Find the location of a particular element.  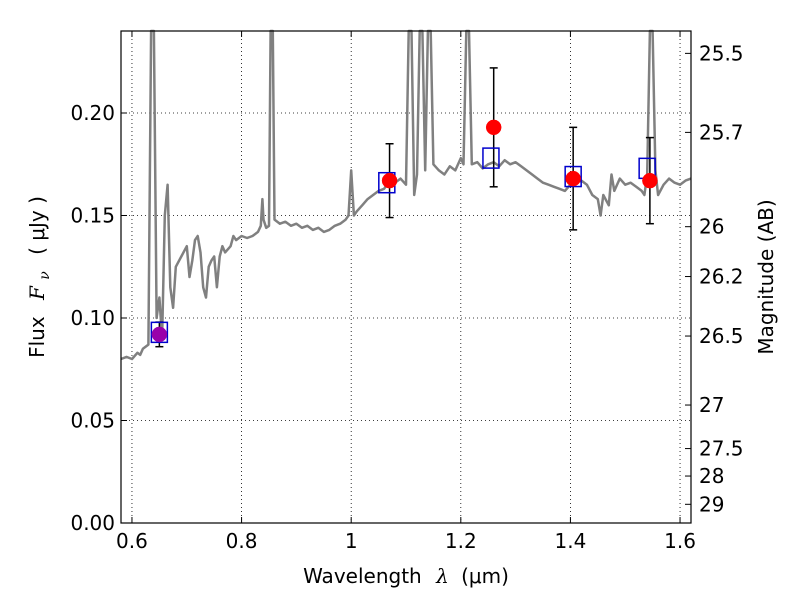

x-tick-label: 1 is located at coordinates (351, 541).